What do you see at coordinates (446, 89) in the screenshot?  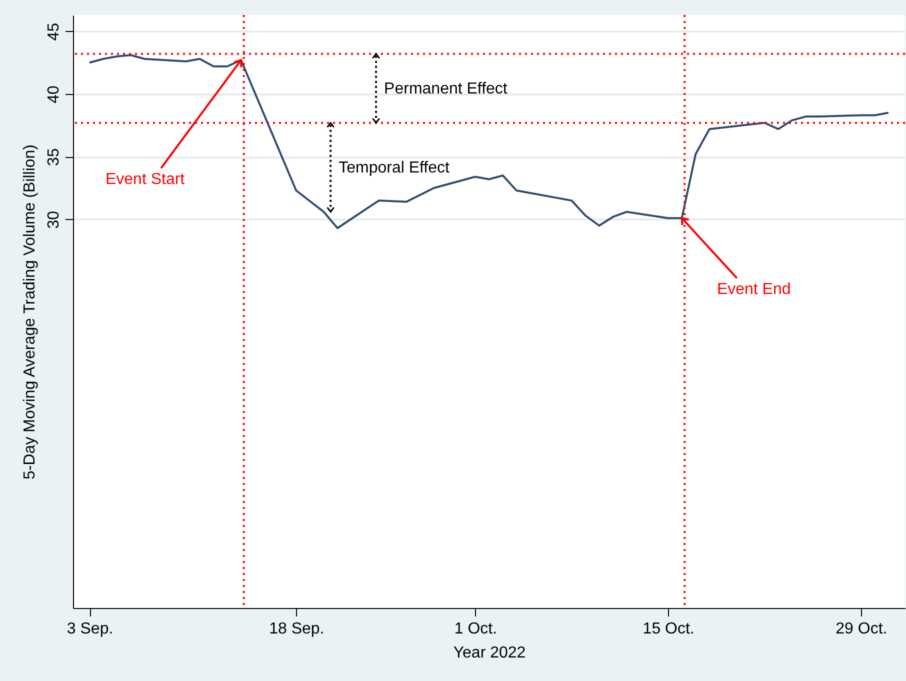 I see `annotation: Permanent Effect` at bounding box center [446, 89].